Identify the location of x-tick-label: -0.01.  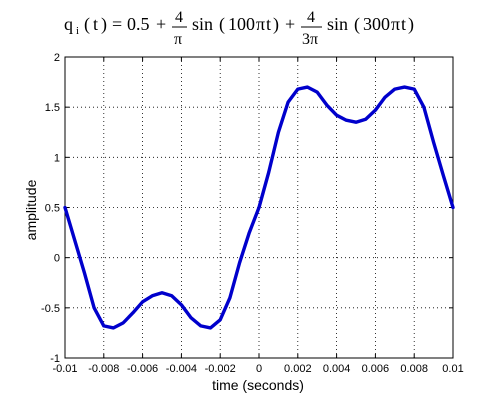
(64, 369).